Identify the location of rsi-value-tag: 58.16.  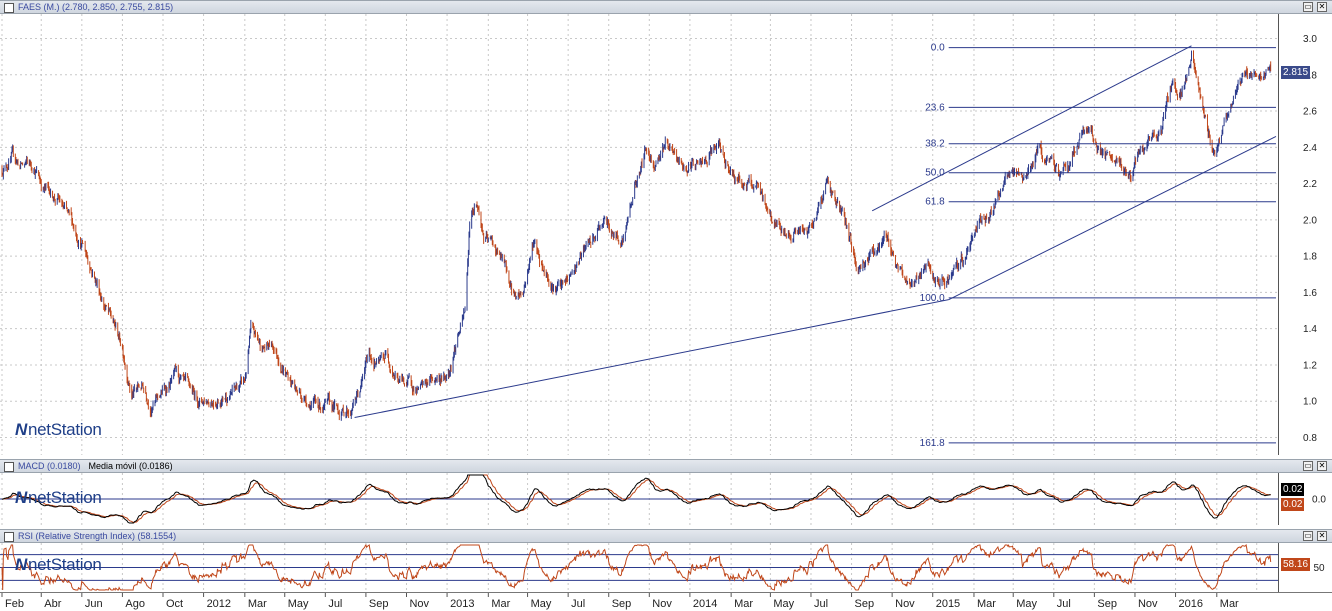
(1296, 564).